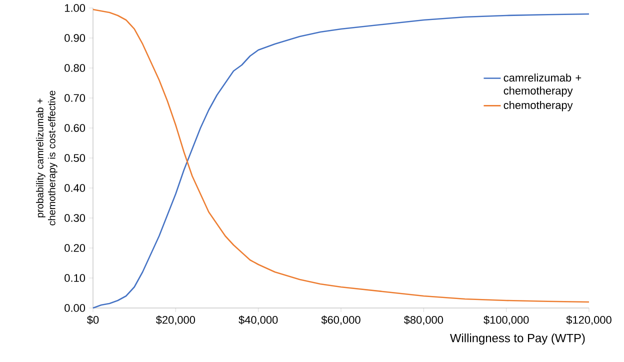 Image resolution: width=624 pixels, height=362 pixels. Describe the element at coordinates (538, 106) in the screenshot. I see `legend-label: chemotherapy` at that location.